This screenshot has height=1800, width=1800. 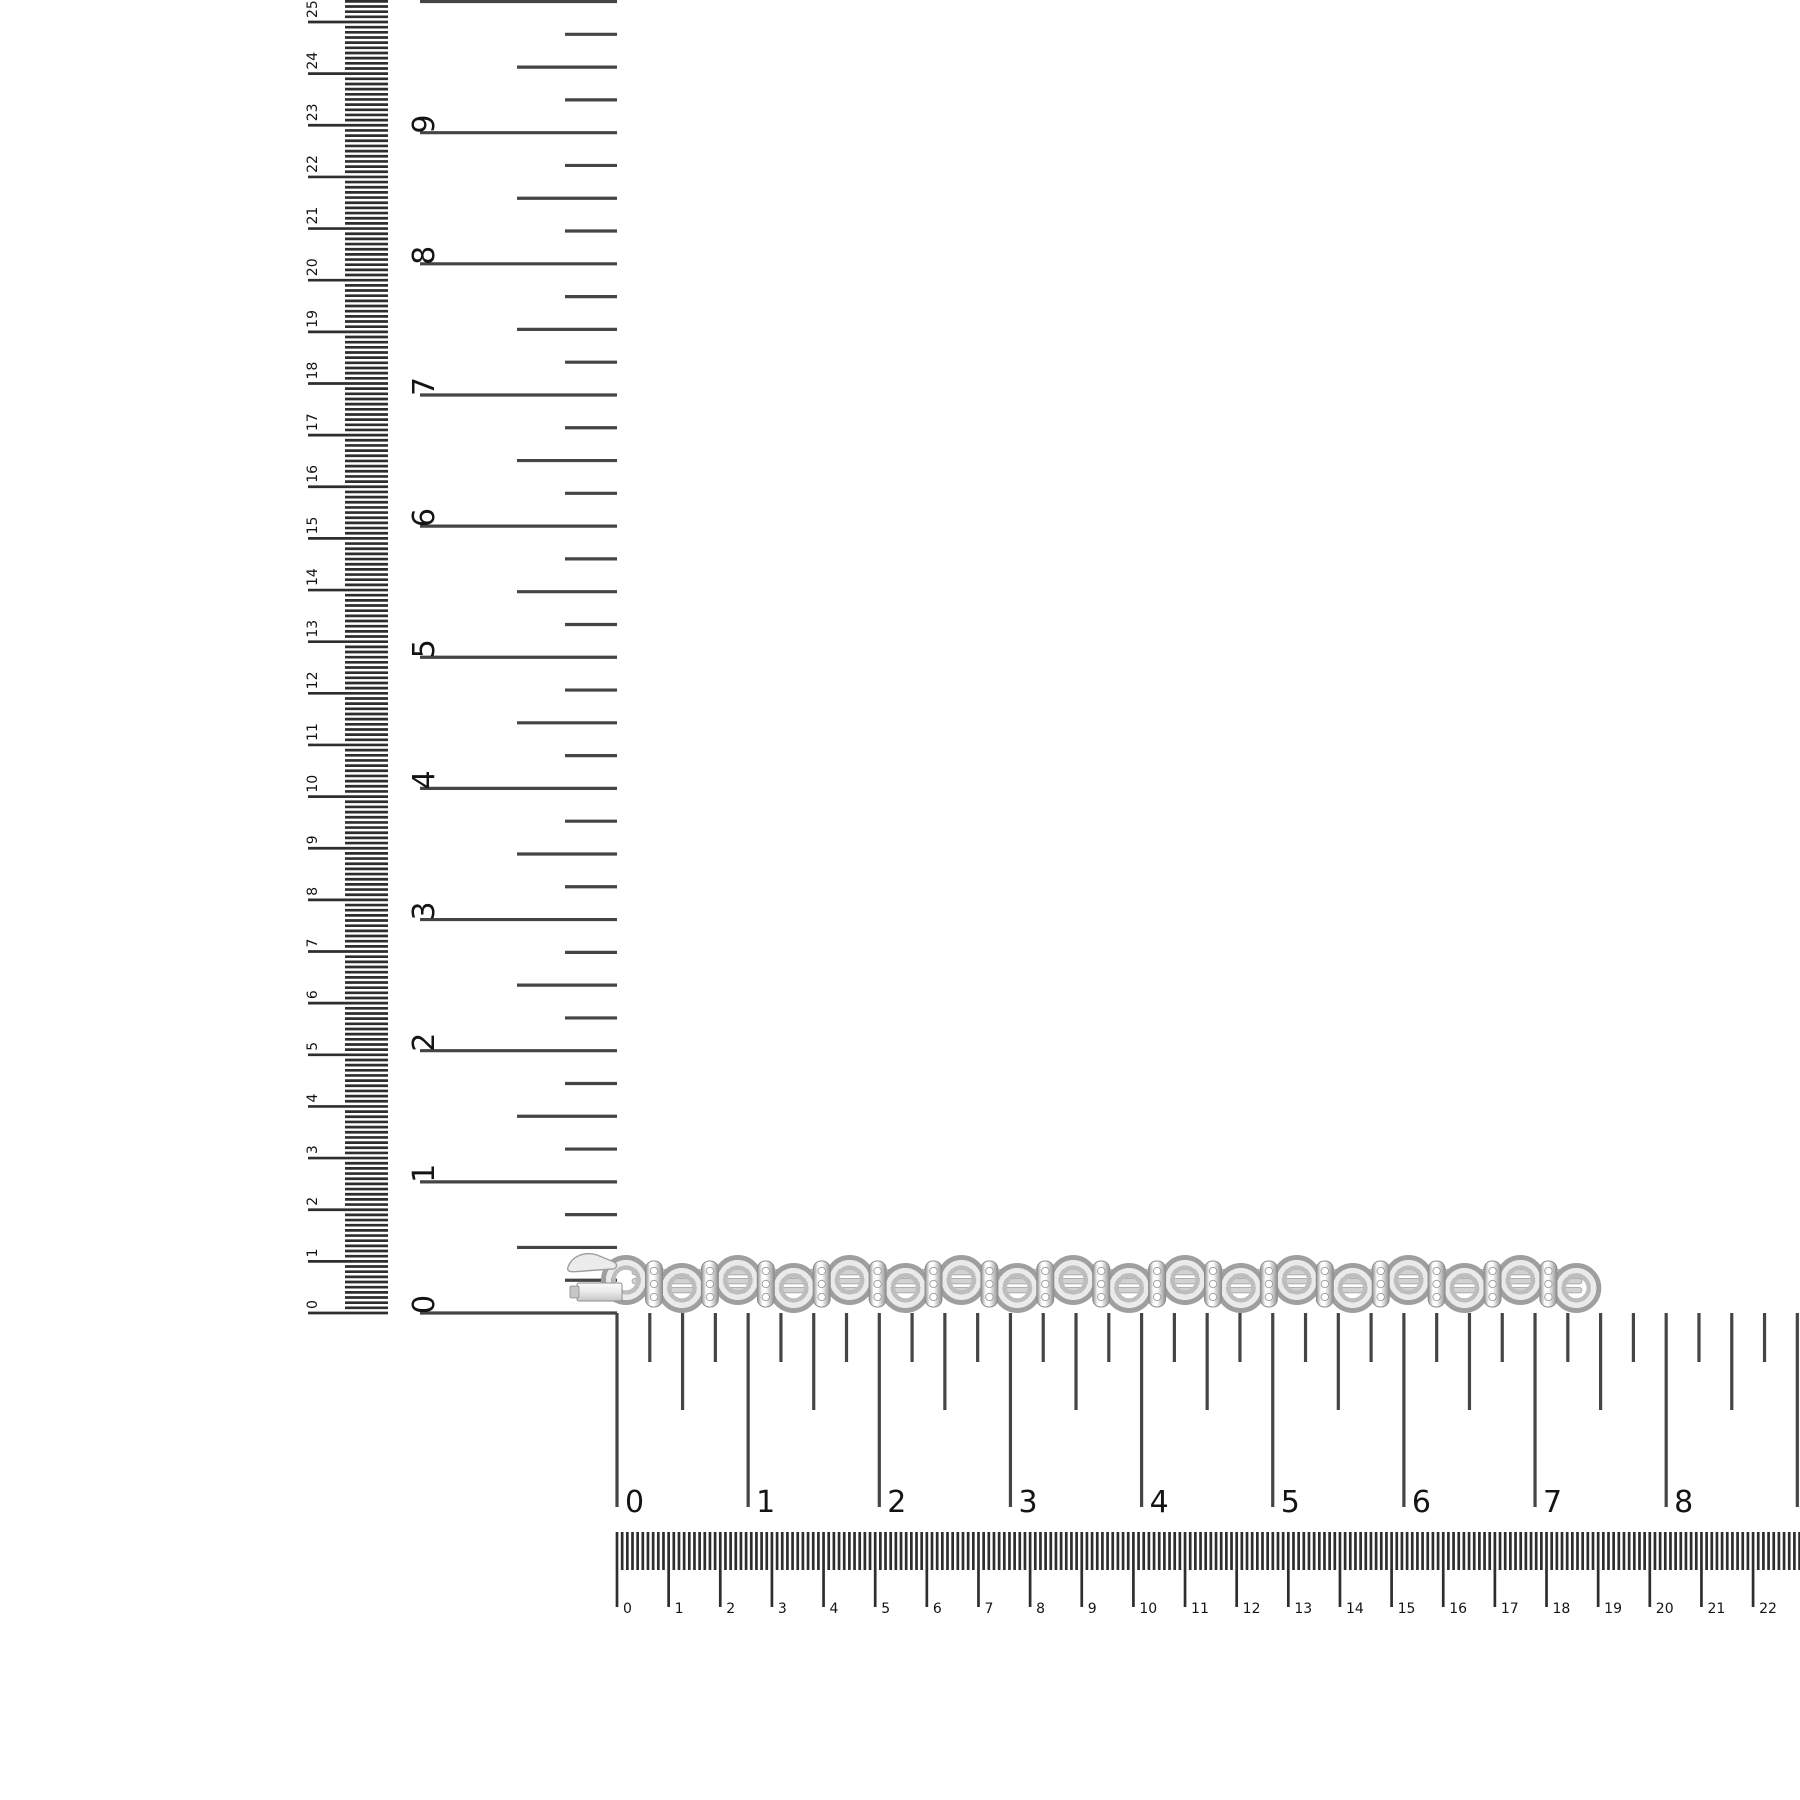 I want to click on horizontal-cm-ruler: 0 1 2 3 4 5 6 7 8 9 10 11 12 13 14 15 16 17 18 19 20 21 22, so click(x=1207, y=1574).